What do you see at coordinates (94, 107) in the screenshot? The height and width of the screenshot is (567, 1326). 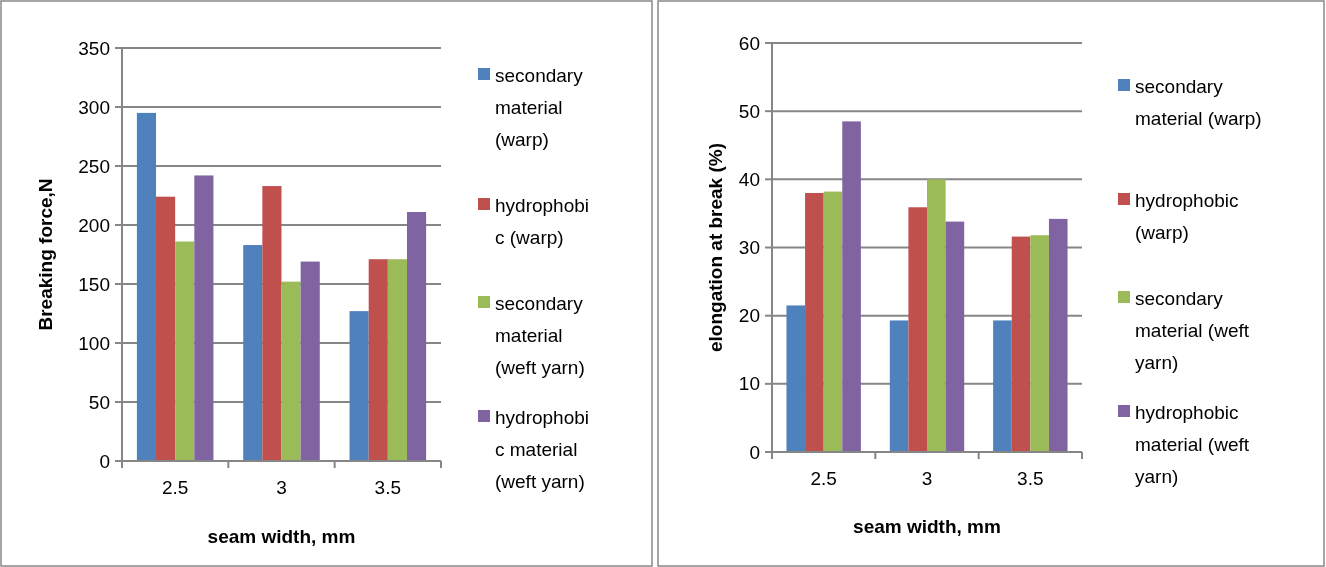 I see `y-tick-label: 300` at bounding box center [94, 107].